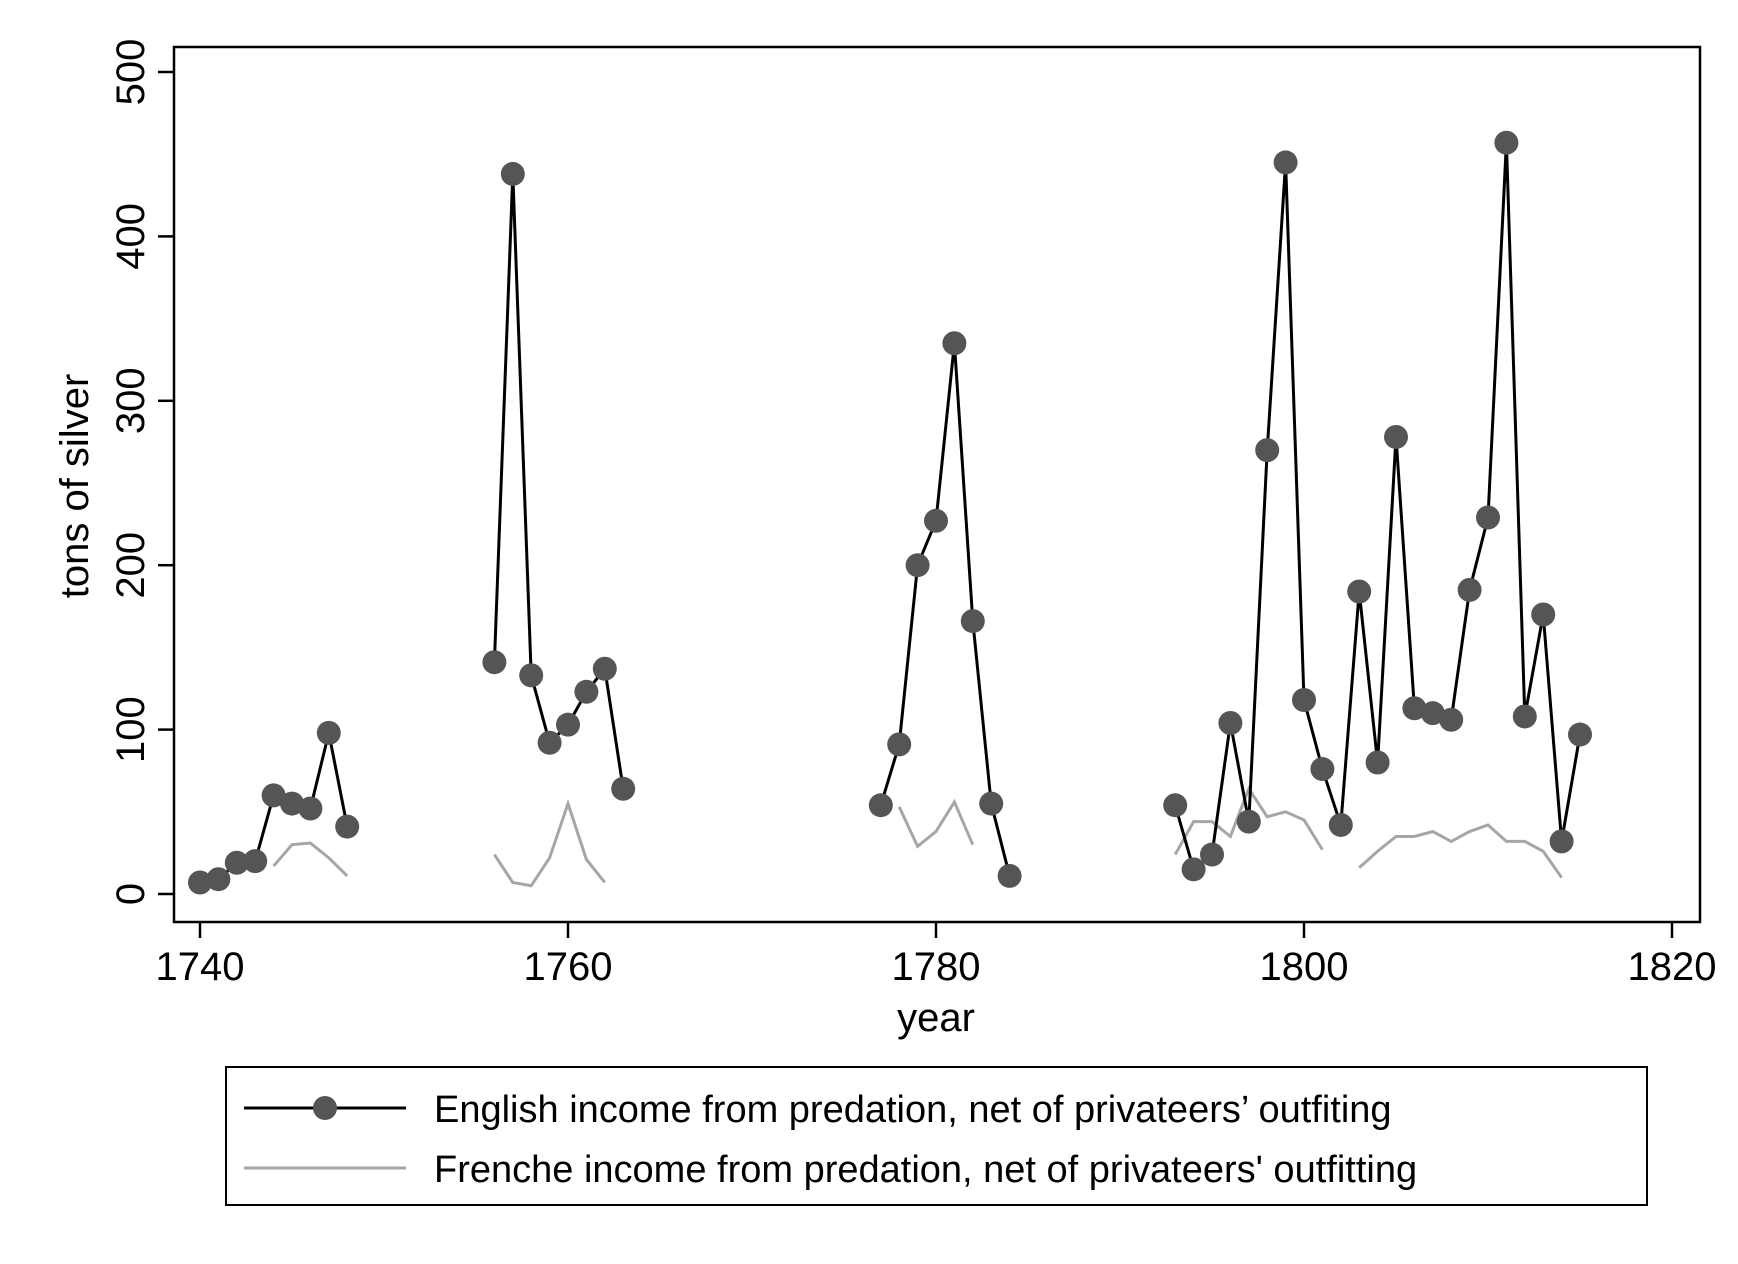 This screenshot has height=1264, width=1738. I want to click on legend-english-marker, so click(325, 1108).